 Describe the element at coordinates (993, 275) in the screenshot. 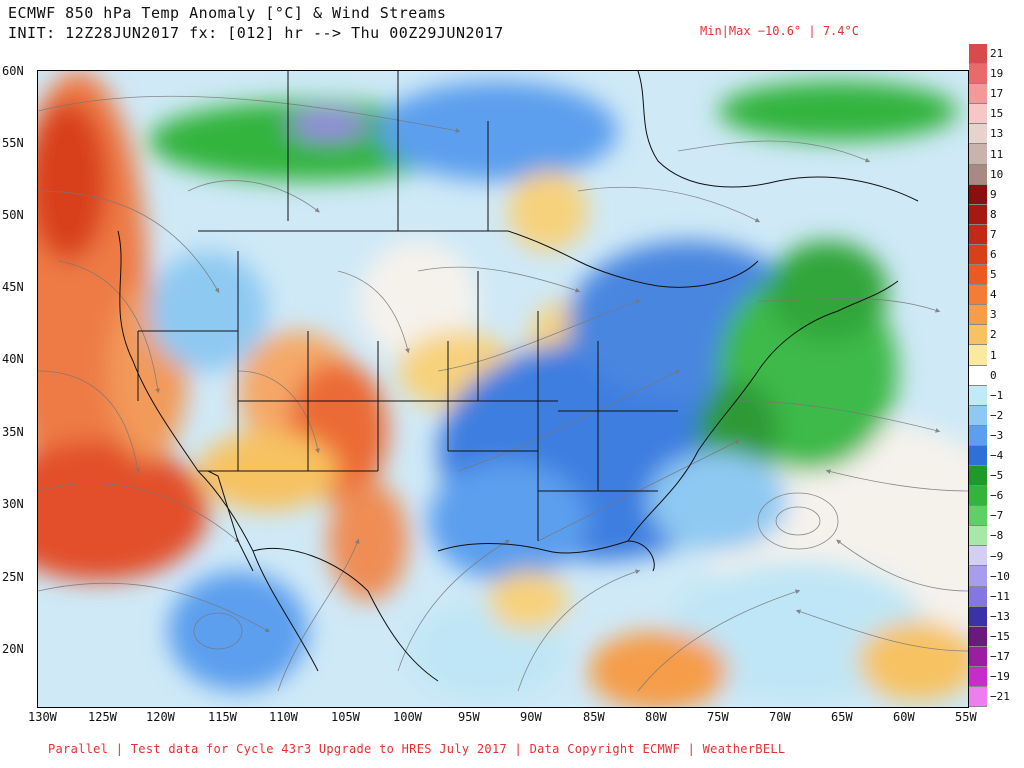

I see `colorbar-label: 5` at that location.